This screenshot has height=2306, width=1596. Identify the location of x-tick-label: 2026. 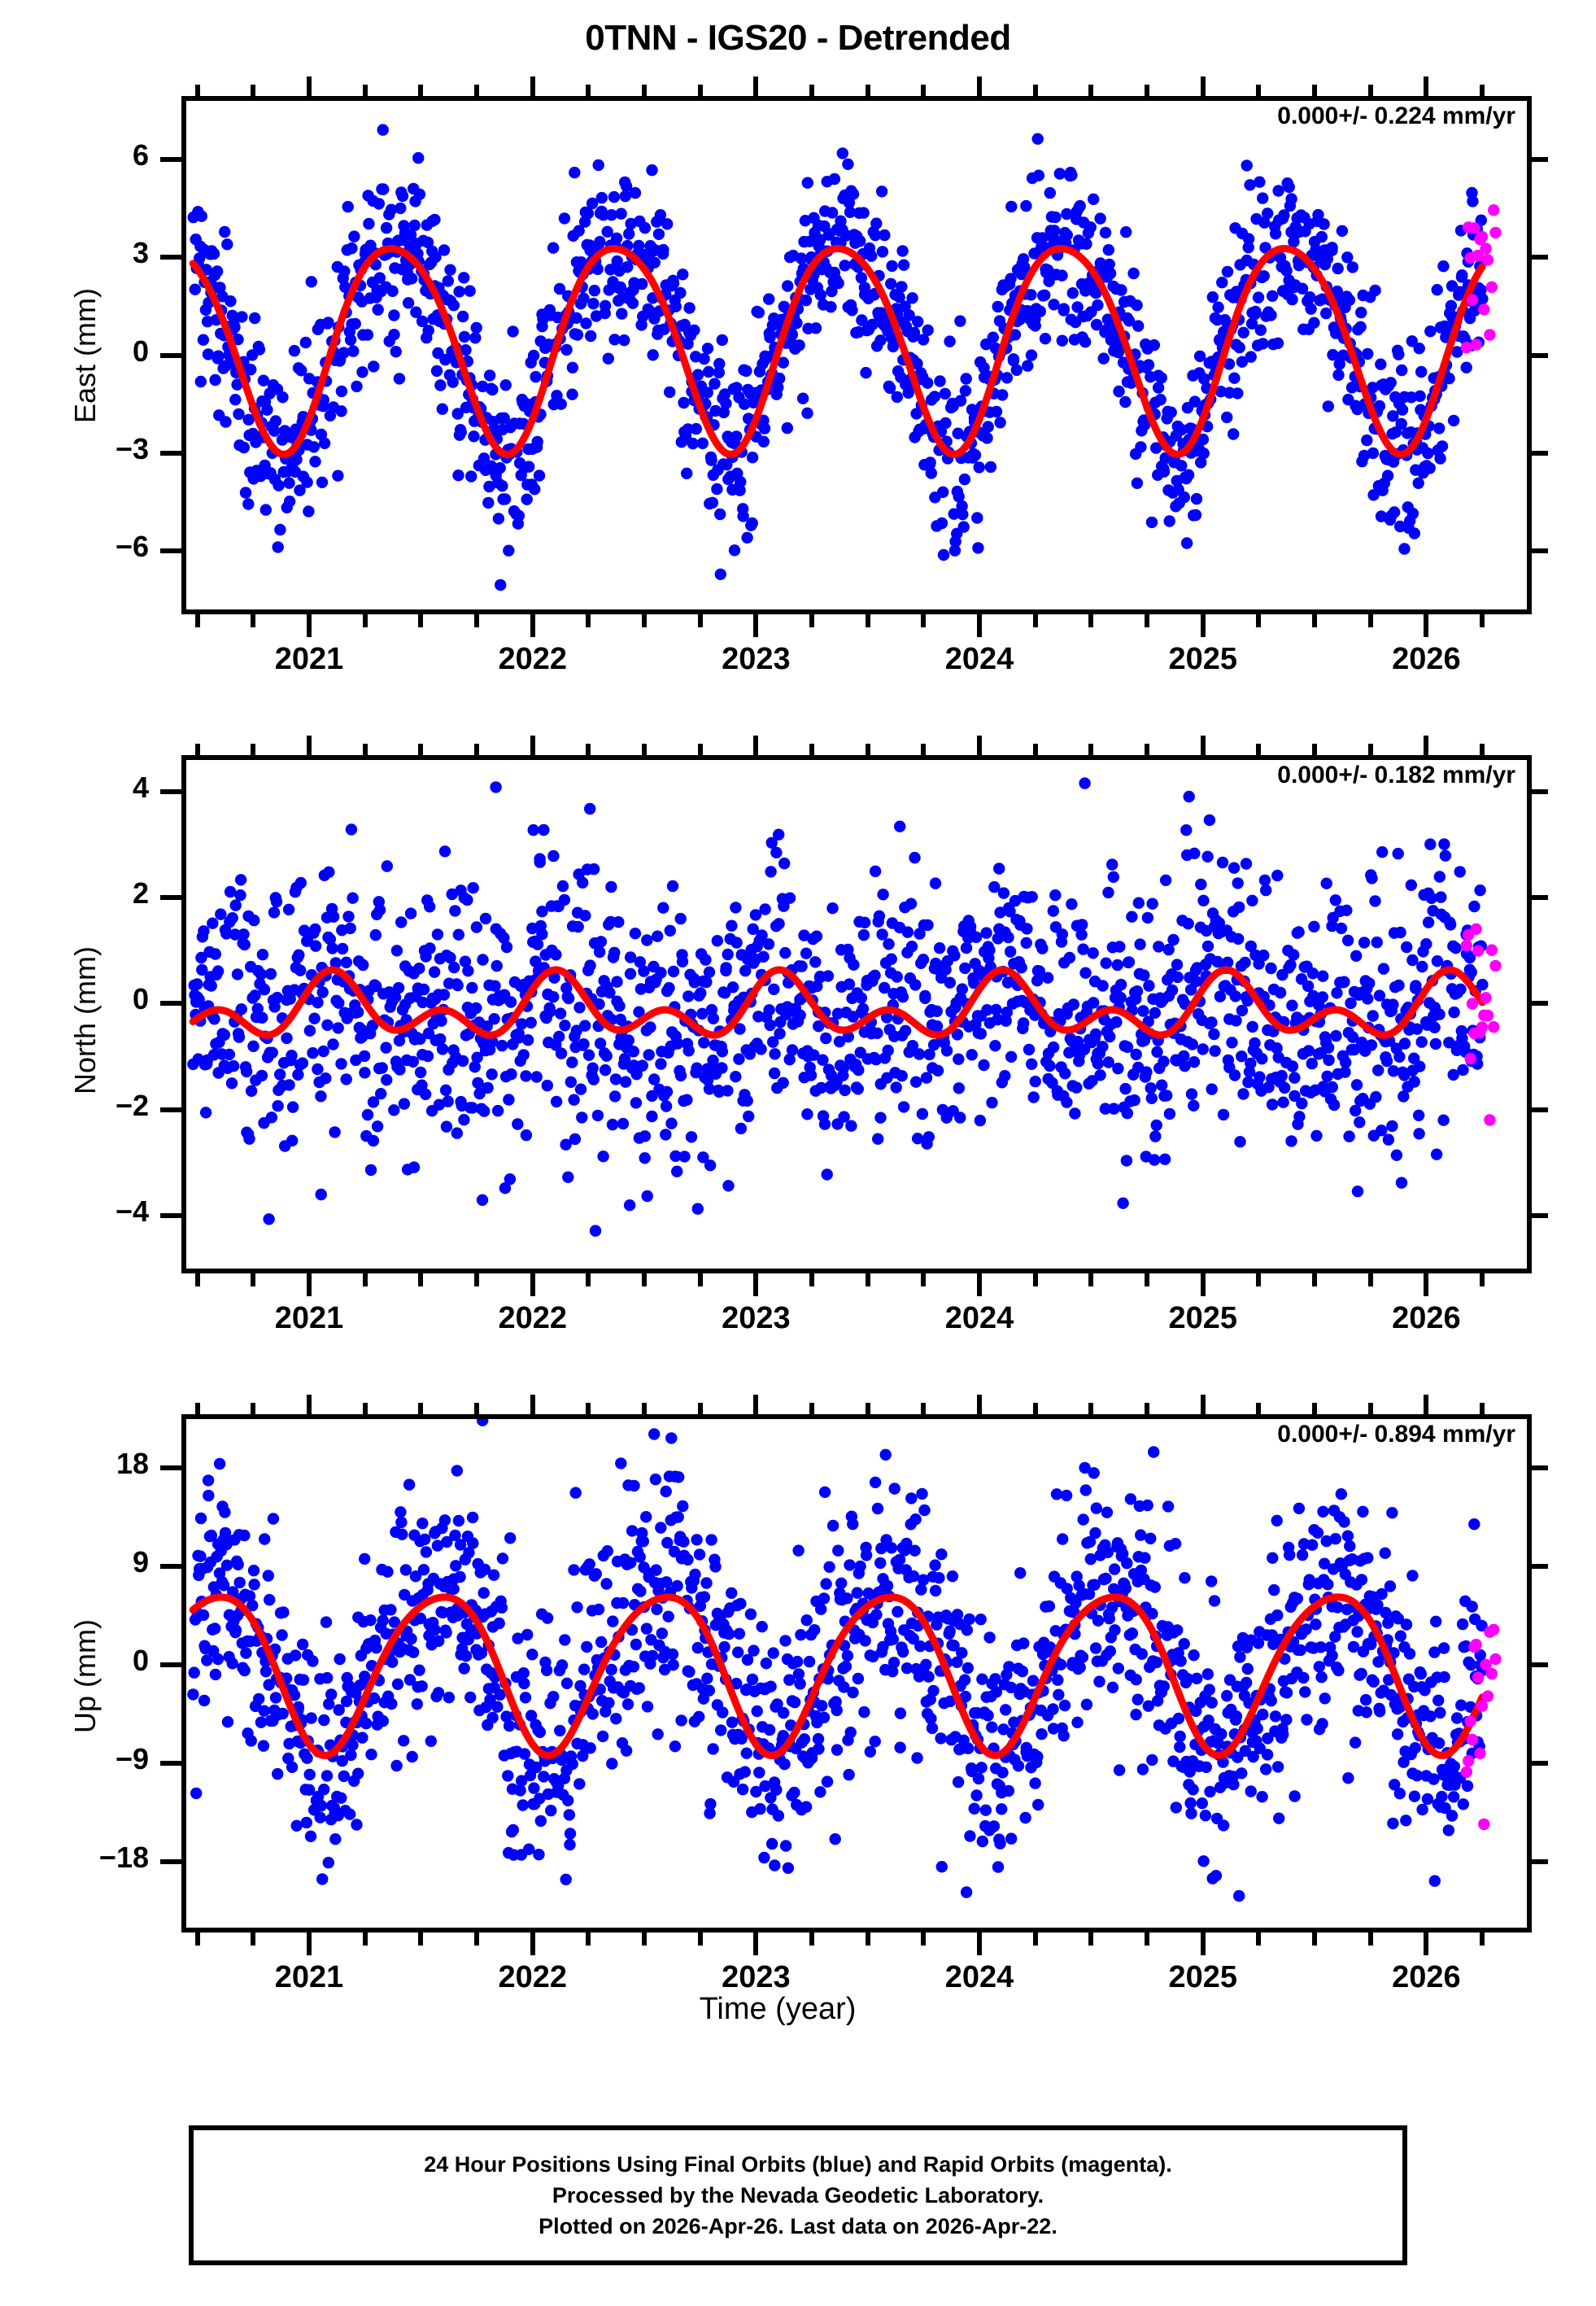
(1426, 1977).